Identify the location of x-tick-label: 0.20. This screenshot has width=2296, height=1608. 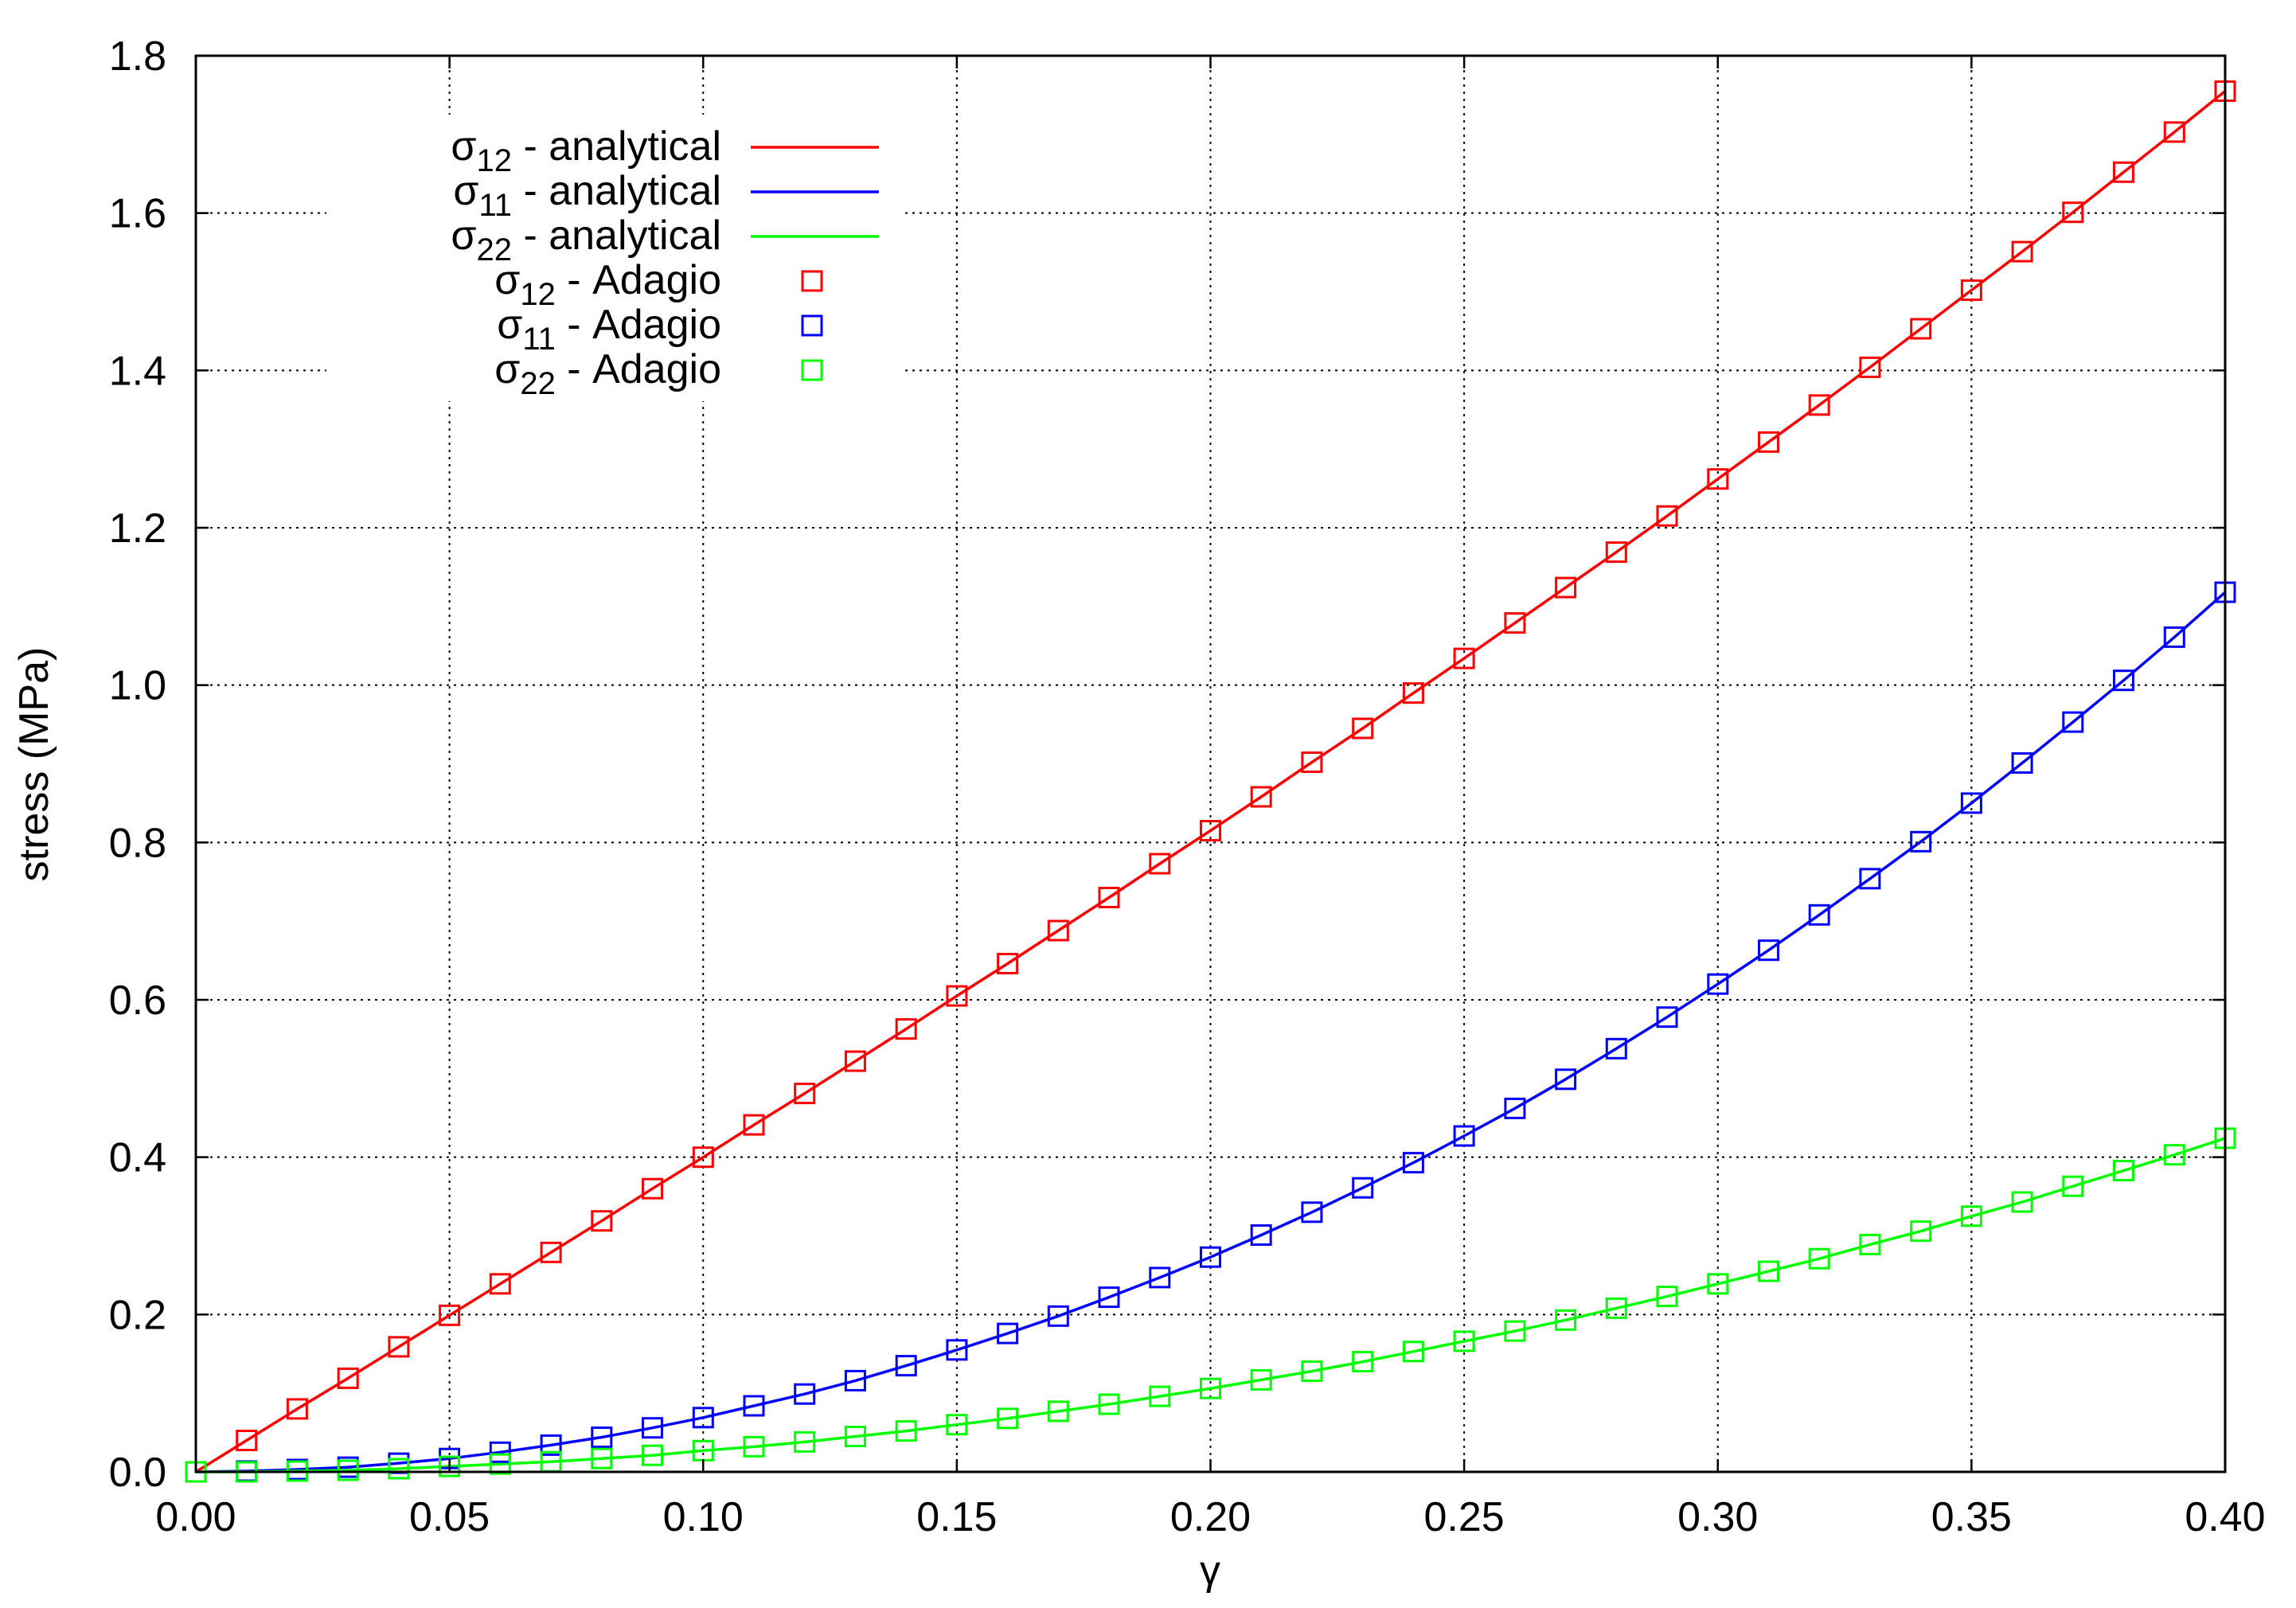
(1210, 1517).